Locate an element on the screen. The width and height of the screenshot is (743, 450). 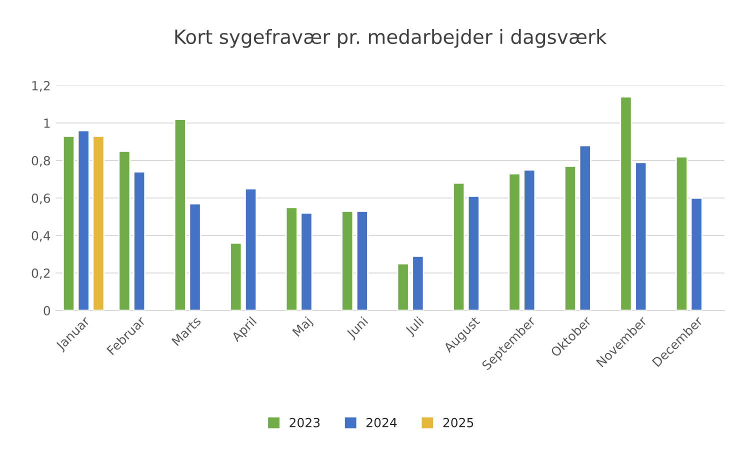
y-tick-label: 0,8 is located at coordinates (41, 161).